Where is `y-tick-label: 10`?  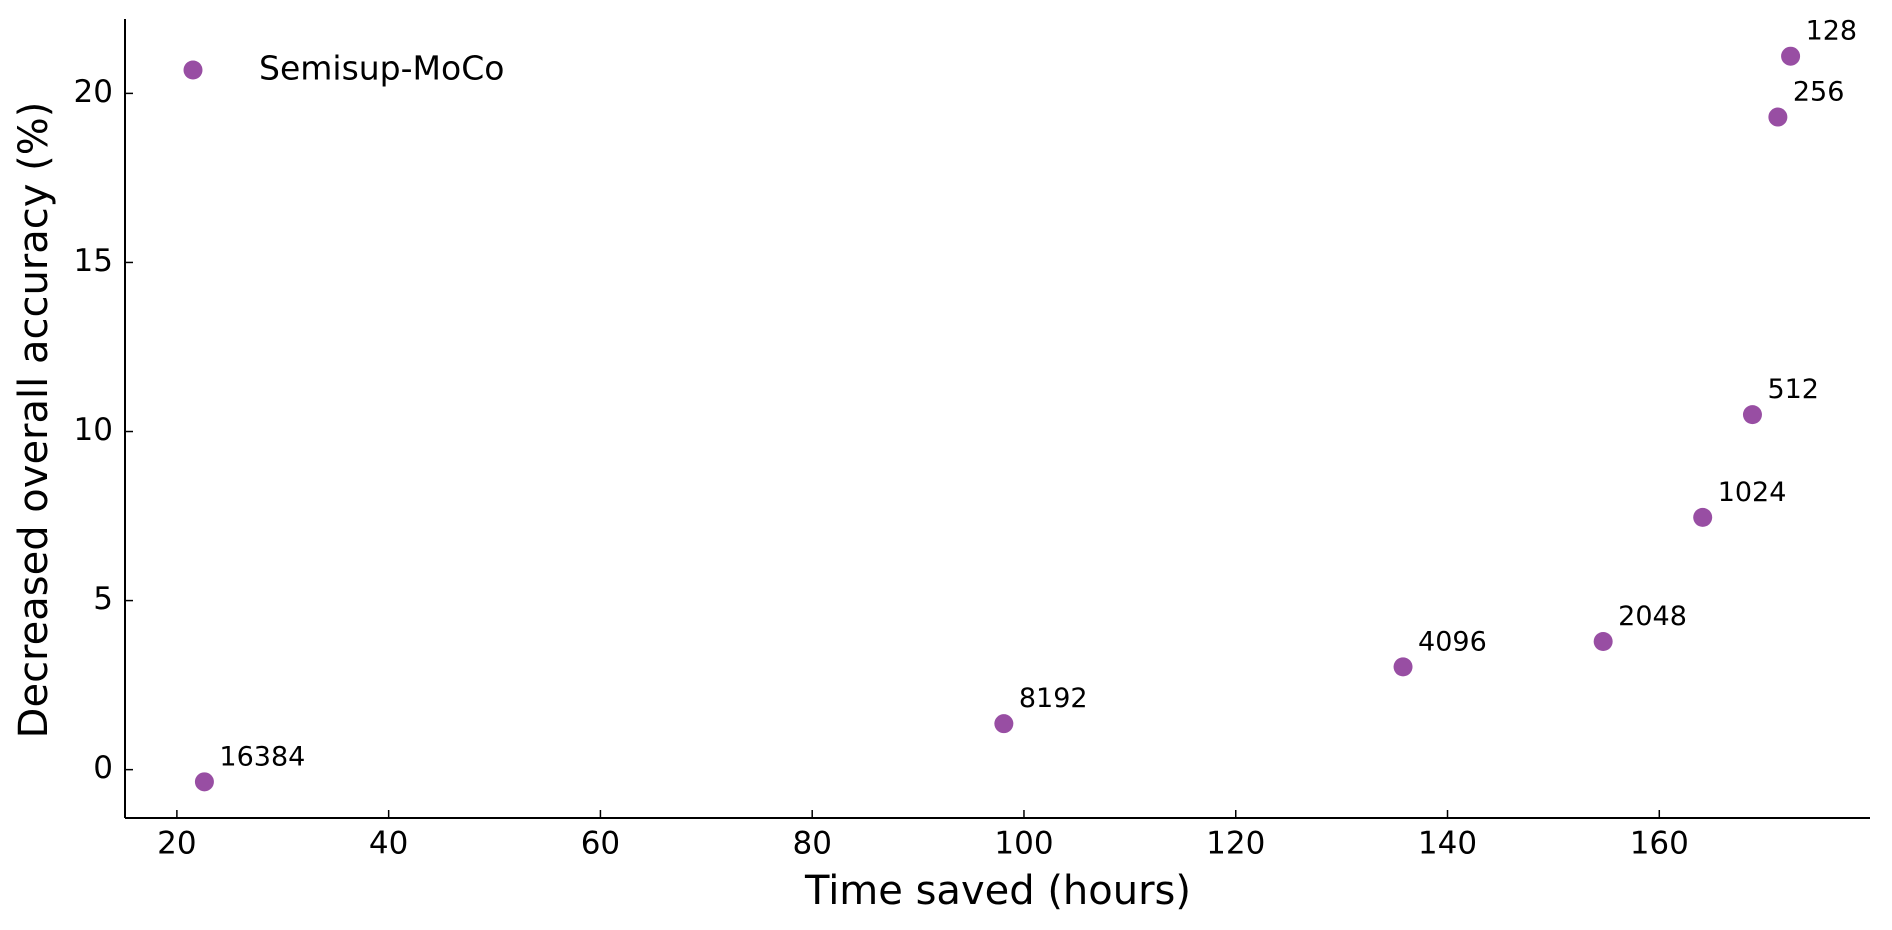
y-tick-label: 10 is located at coordinates (93, 430).